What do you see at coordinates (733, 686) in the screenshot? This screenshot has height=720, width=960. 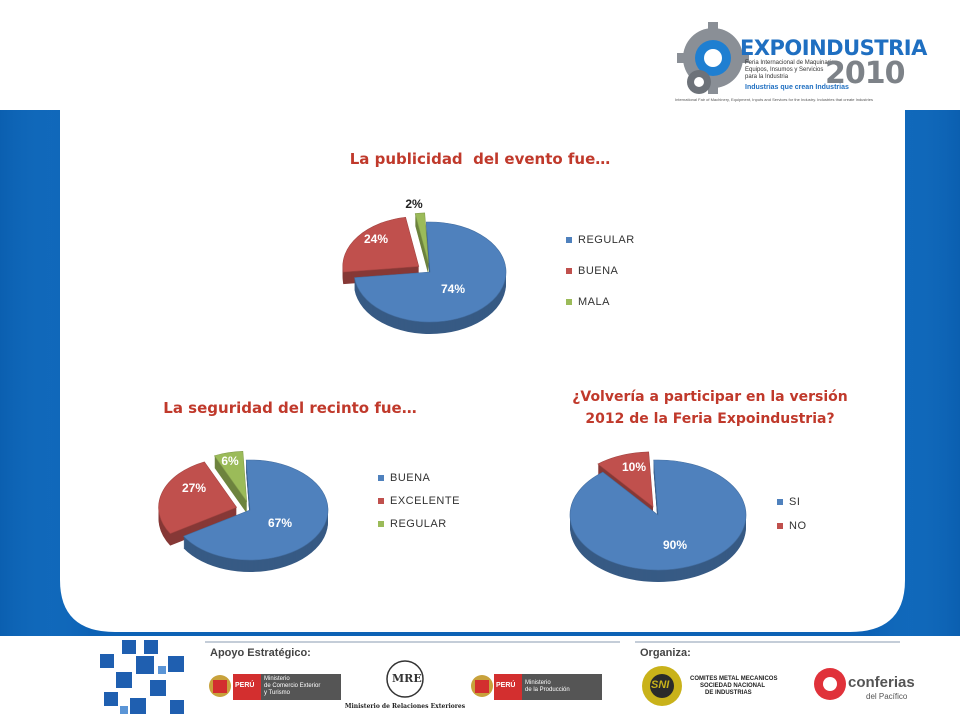 I see `sni-line2: SOCIEDAD NACIONAL` at bounding box center [733, 686].